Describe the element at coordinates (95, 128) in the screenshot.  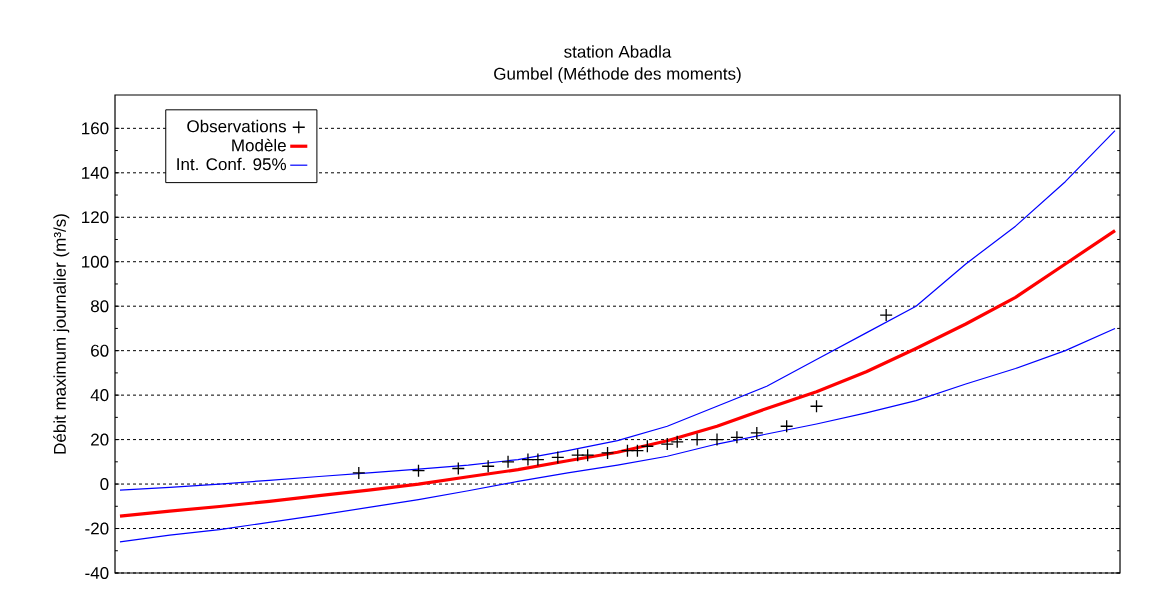
I see `y-tick-label: 160` at that location.